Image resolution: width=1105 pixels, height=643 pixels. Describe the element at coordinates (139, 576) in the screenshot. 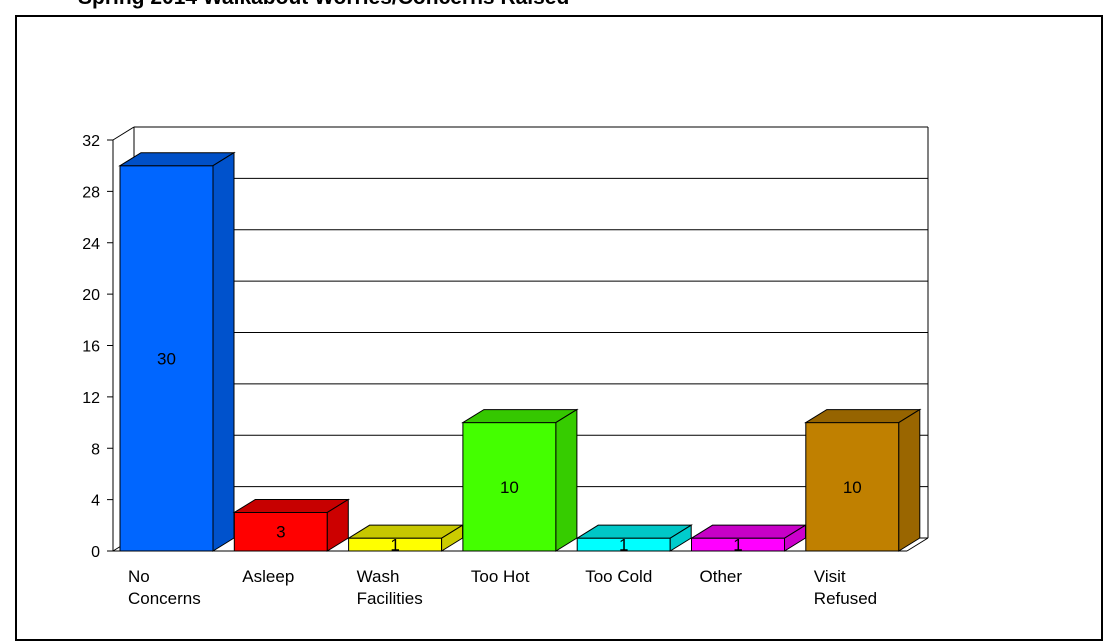

I see `category-label-line: No` at that location.